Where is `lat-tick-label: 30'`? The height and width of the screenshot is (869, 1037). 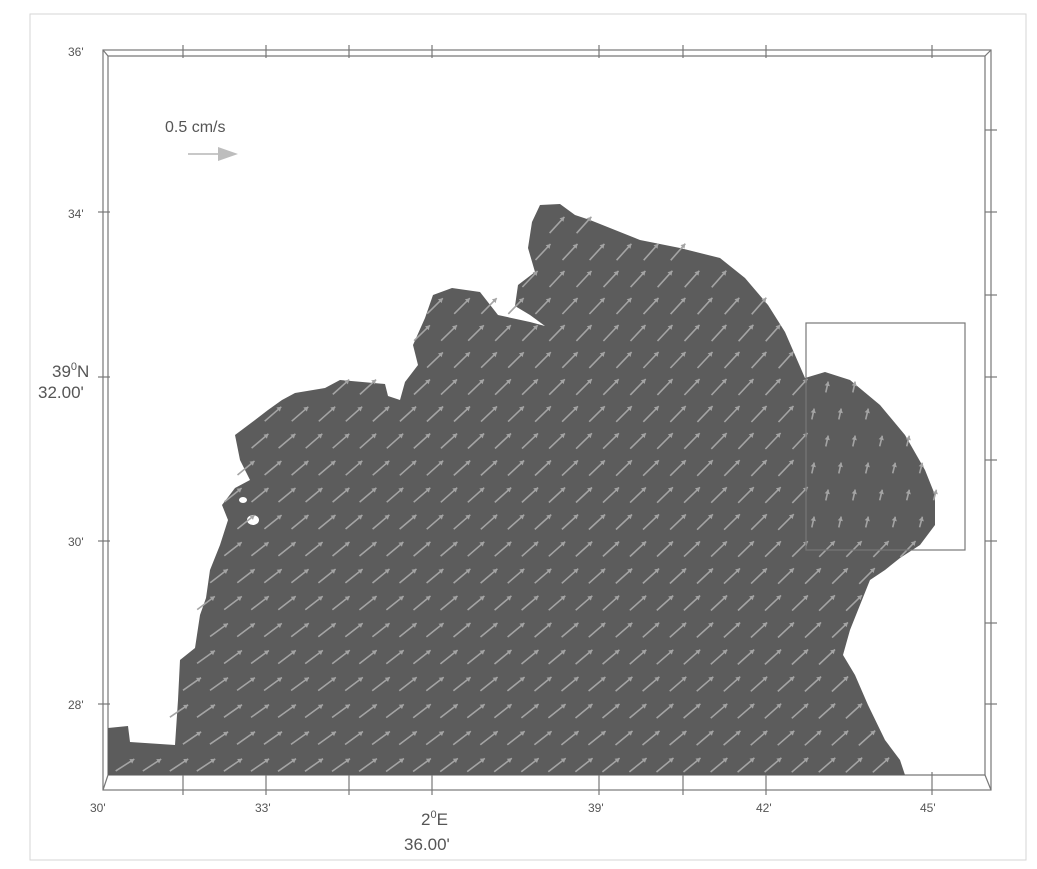 lat-tick-label: 30' is located at coordinates (76, 542).